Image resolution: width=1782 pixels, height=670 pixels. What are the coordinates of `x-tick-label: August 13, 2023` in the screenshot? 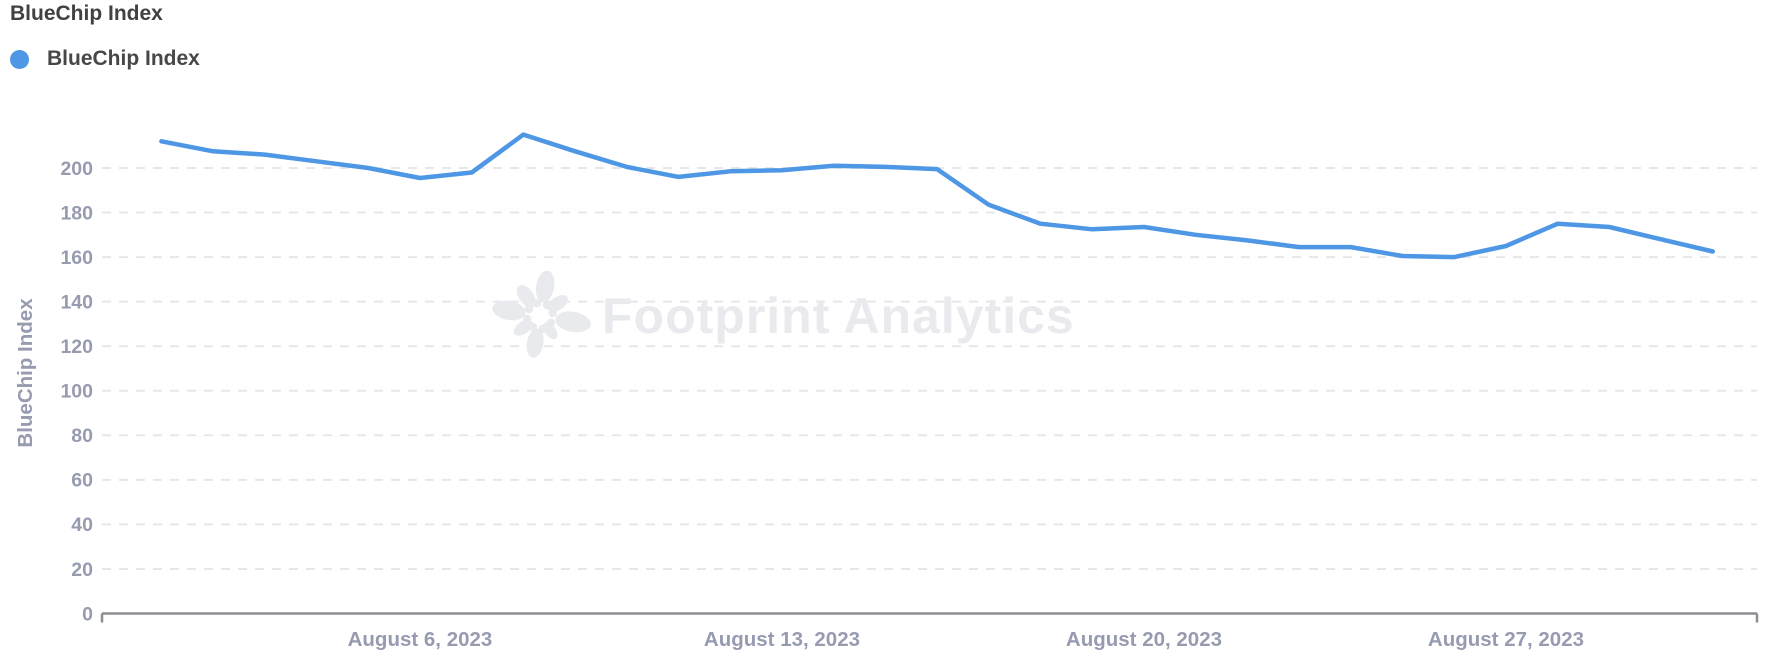 It's located at (782, 639).